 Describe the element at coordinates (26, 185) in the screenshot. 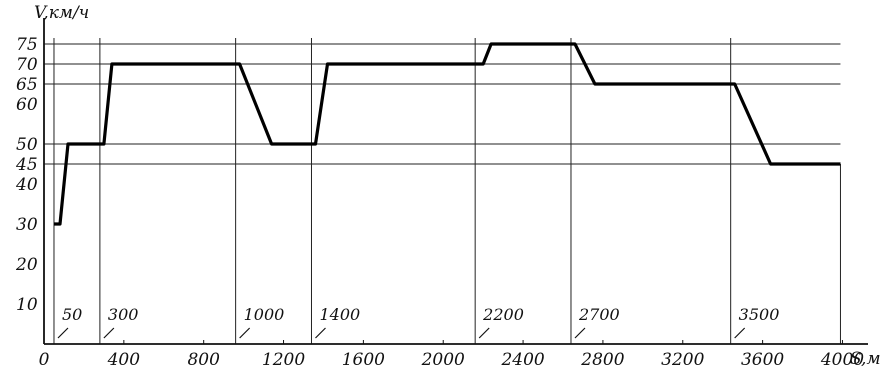

I see `y-tick-label: 40` at that location.